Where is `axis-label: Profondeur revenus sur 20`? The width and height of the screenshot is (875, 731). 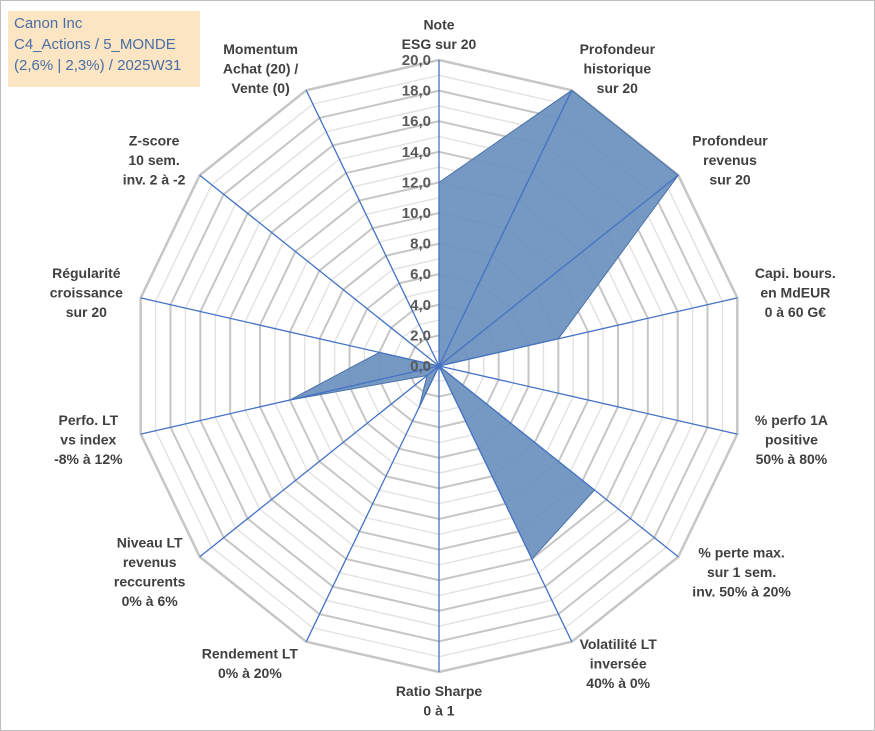 axis-label: Profondeur revenus sur 20 is located at coordinates (730, 160).